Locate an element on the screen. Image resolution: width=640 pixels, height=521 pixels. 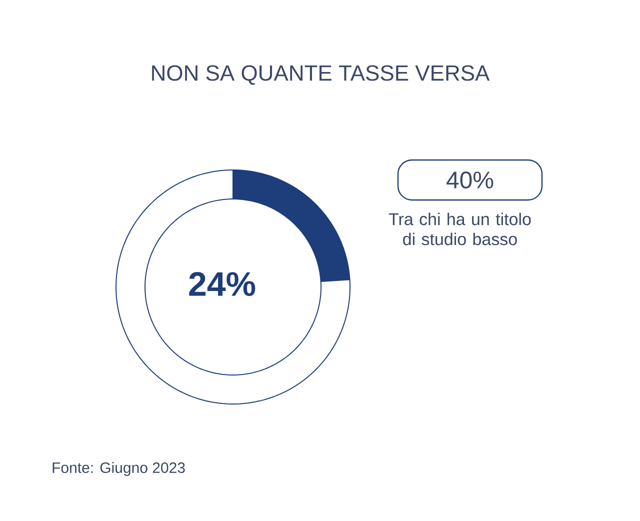
text: 40% is located at coordinates (470, 180).